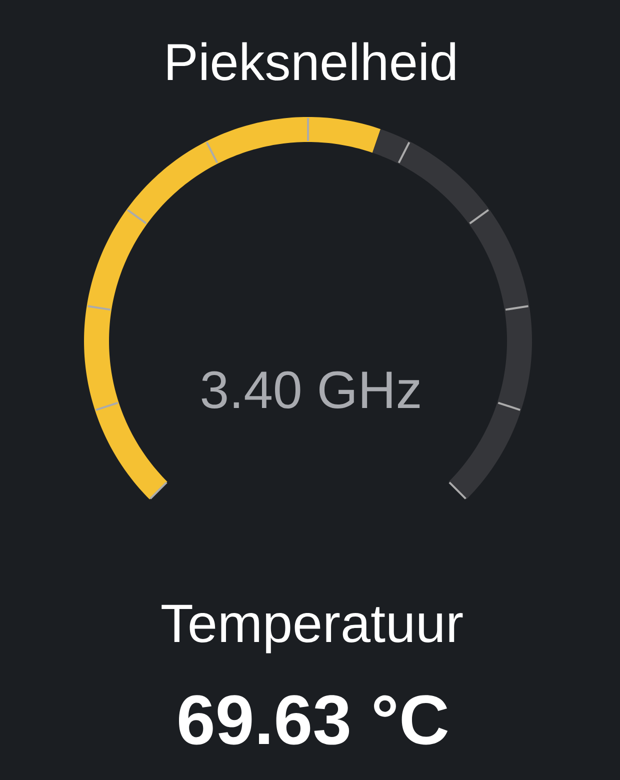 The width and height of the screenshot is (620, 780). Describe the element at coordinates (311, 390) in the screenshot. I see `text: 3.40 GHz` at that location.